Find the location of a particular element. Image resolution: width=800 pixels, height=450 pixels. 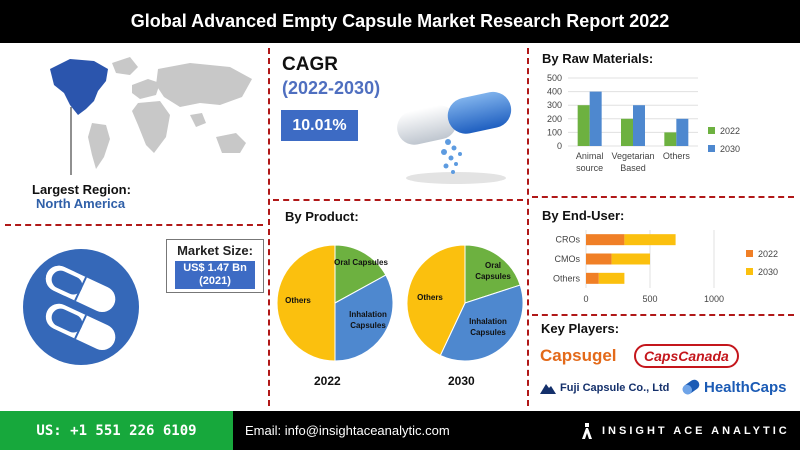

market-size-card: Market Size: US$ 1.47 Bn (2021) is located at coordinates (215, 266).